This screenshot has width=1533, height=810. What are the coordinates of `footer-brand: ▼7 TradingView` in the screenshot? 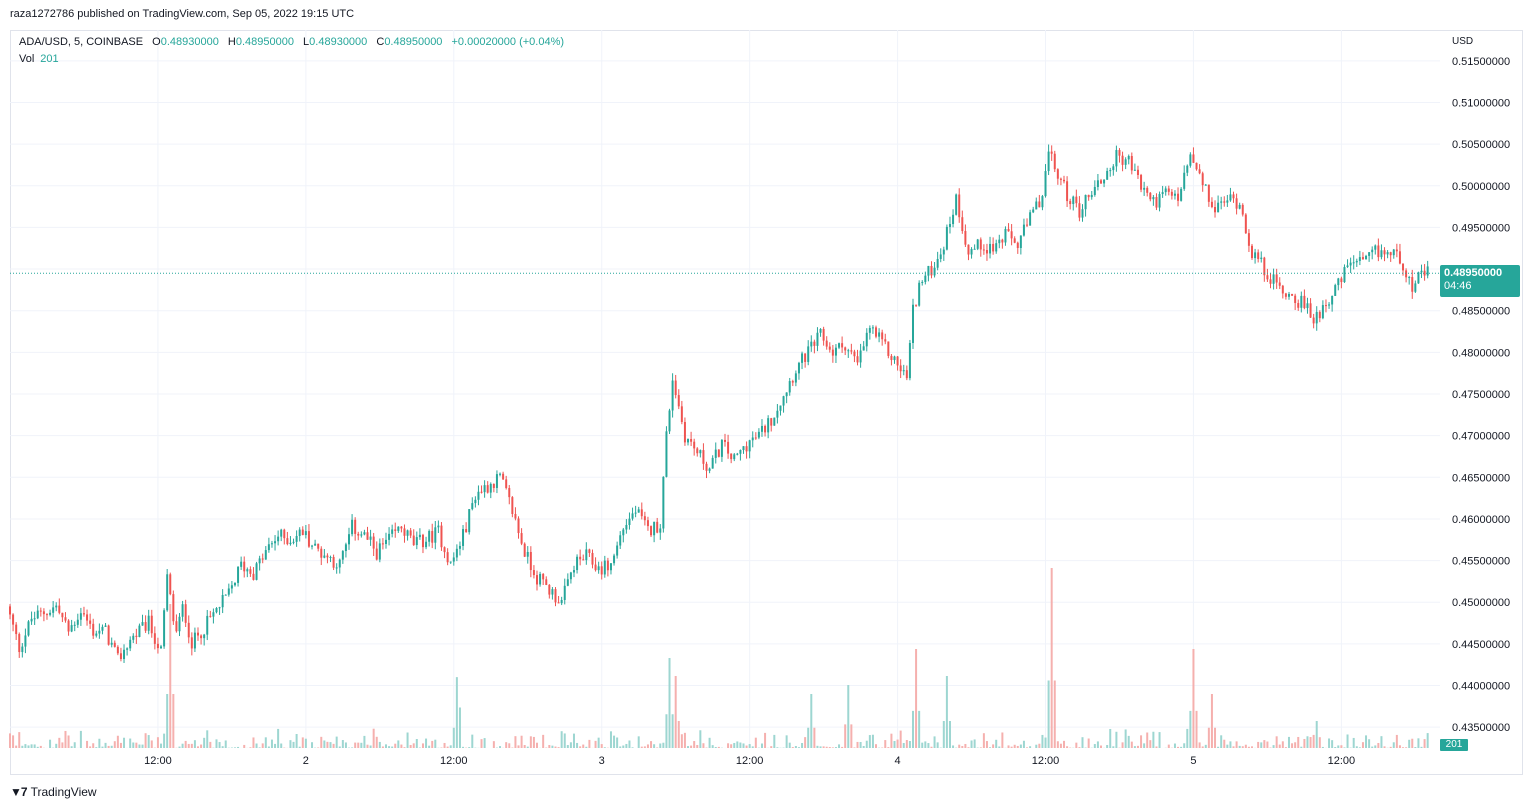 It's located at (53, 792).